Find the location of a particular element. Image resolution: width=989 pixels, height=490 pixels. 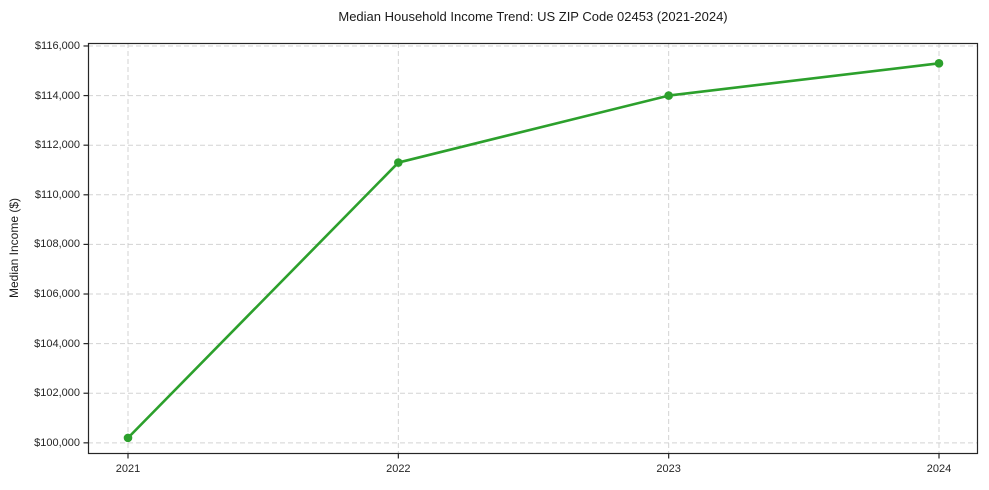

y-tick-label: $106,000 is located at coordinates (57, 294).